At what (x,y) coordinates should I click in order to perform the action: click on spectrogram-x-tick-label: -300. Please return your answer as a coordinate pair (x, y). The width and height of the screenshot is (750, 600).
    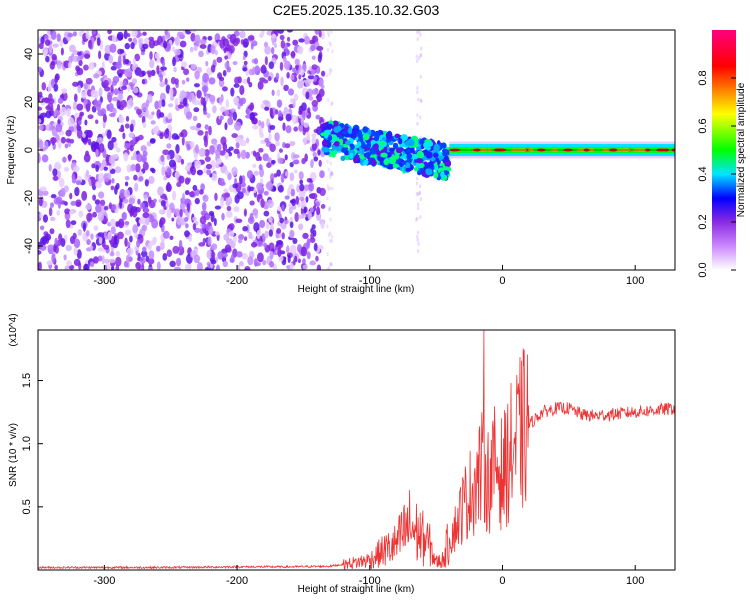
    Looking at the image, I should click on (104, 281).